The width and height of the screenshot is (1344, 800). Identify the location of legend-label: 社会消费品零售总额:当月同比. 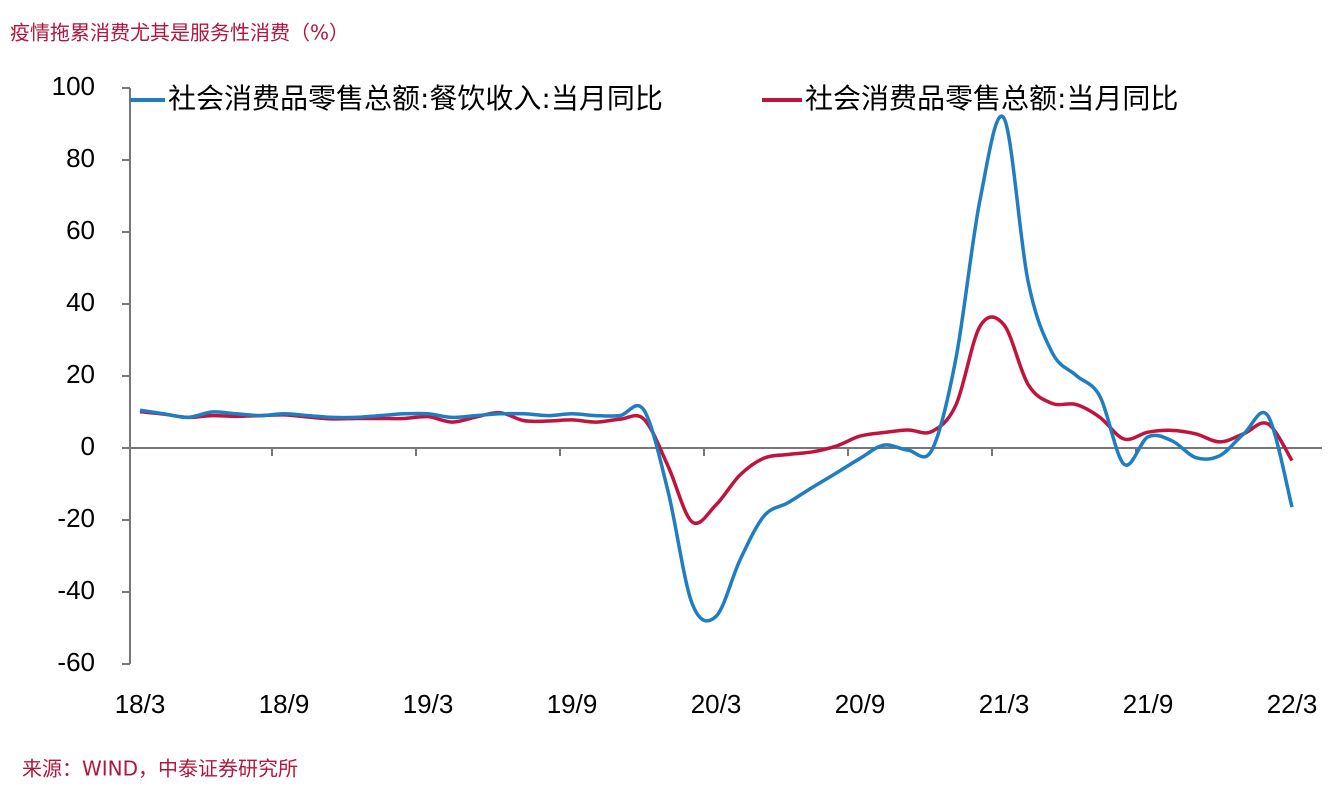
(991, 98).